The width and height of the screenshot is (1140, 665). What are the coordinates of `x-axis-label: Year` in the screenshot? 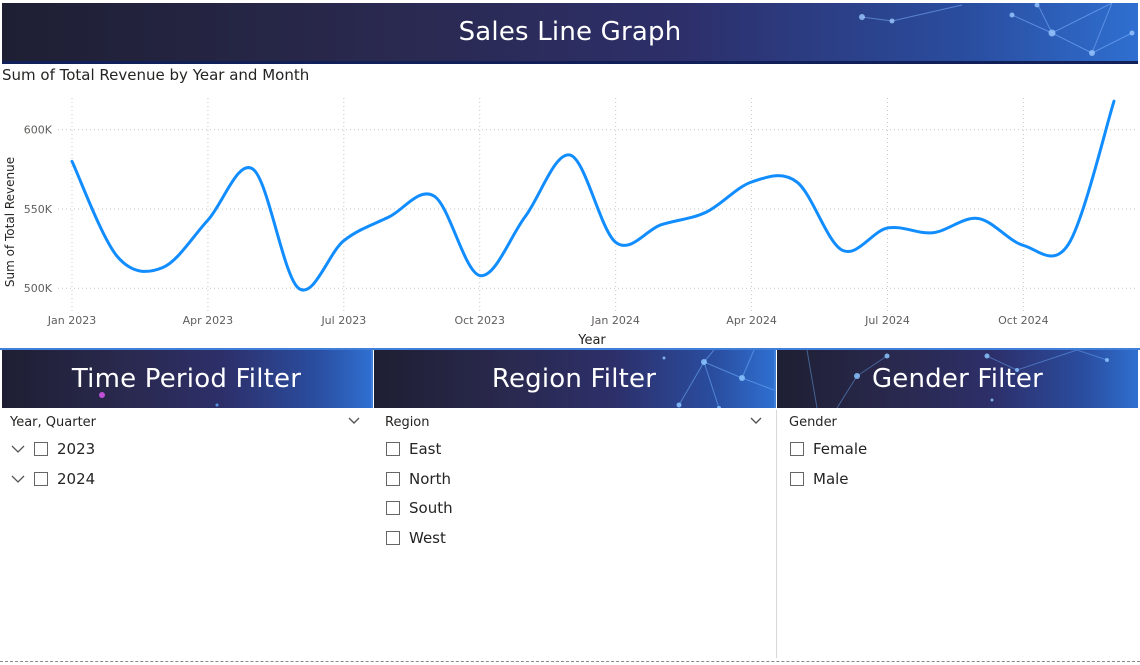 It's located at (591, 340).